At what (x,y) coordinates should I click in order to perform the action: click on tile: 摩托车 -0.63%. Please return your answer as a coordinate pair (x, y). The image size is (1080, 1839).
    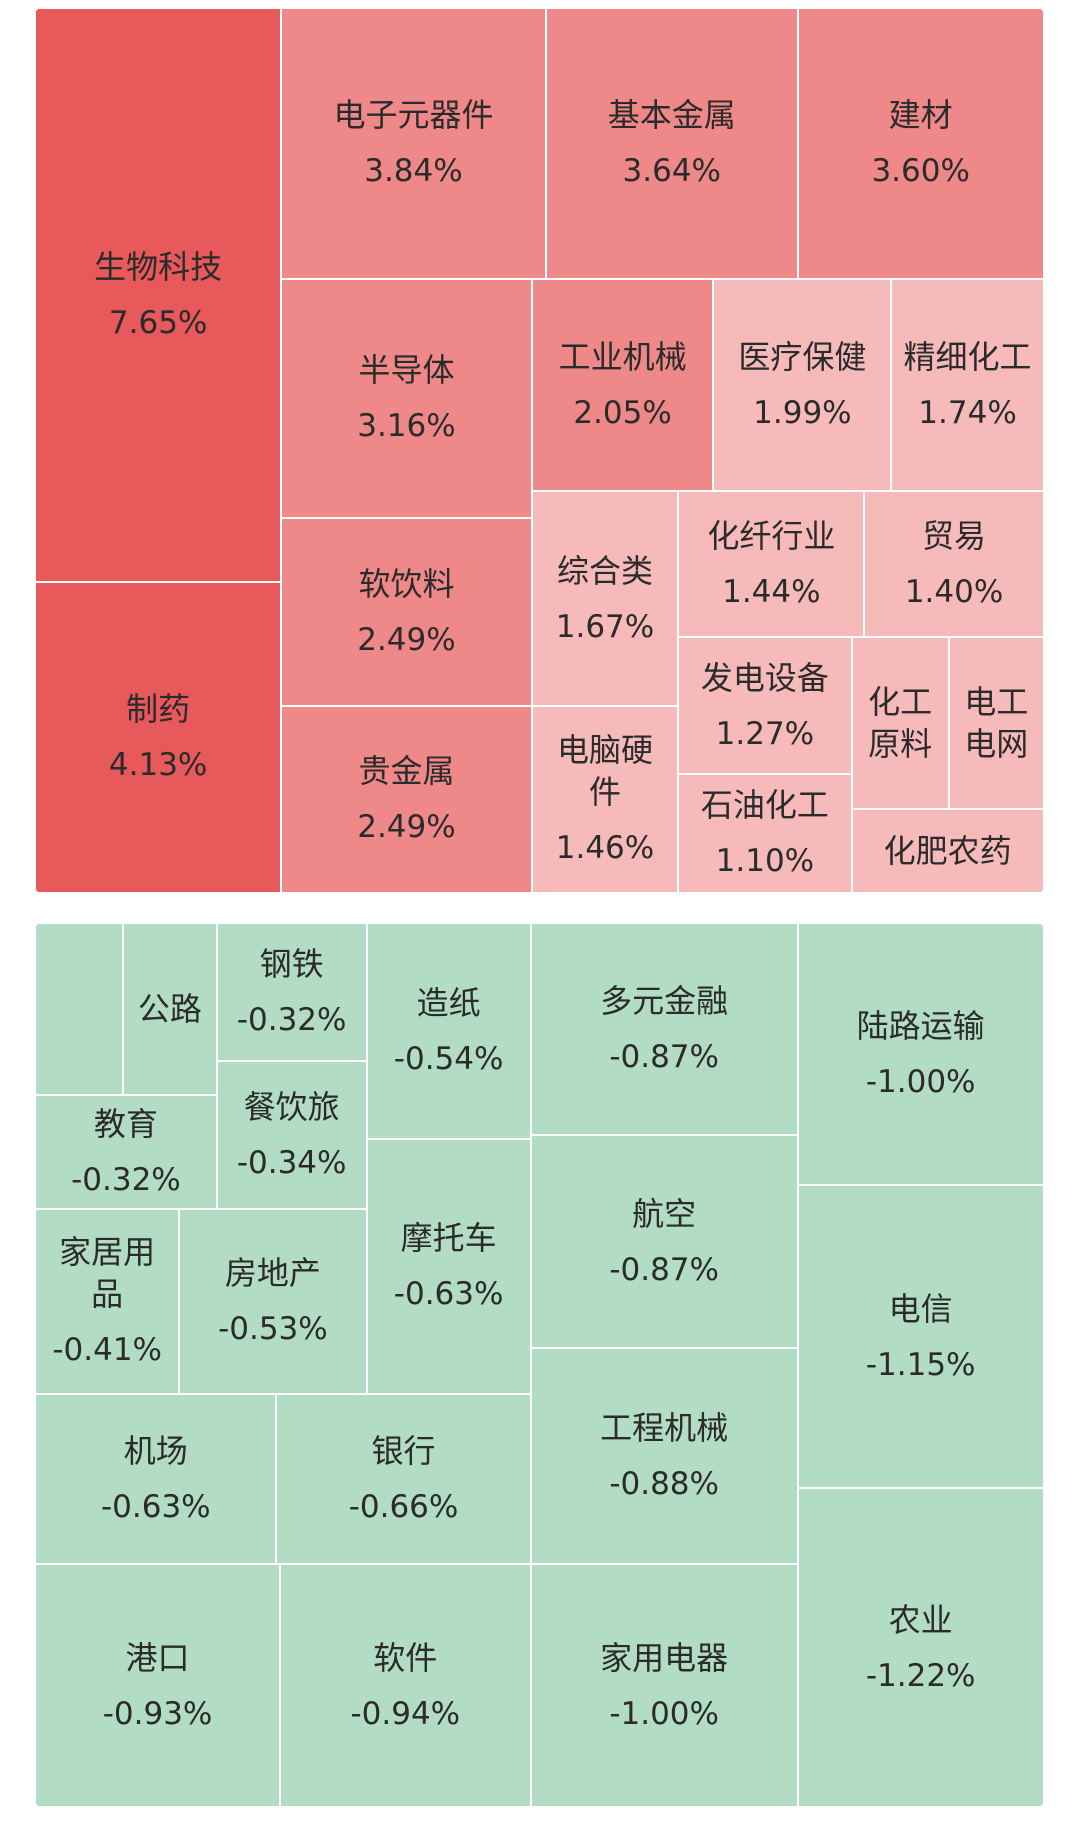
    Looking at the image, I should click on (448, 1266).